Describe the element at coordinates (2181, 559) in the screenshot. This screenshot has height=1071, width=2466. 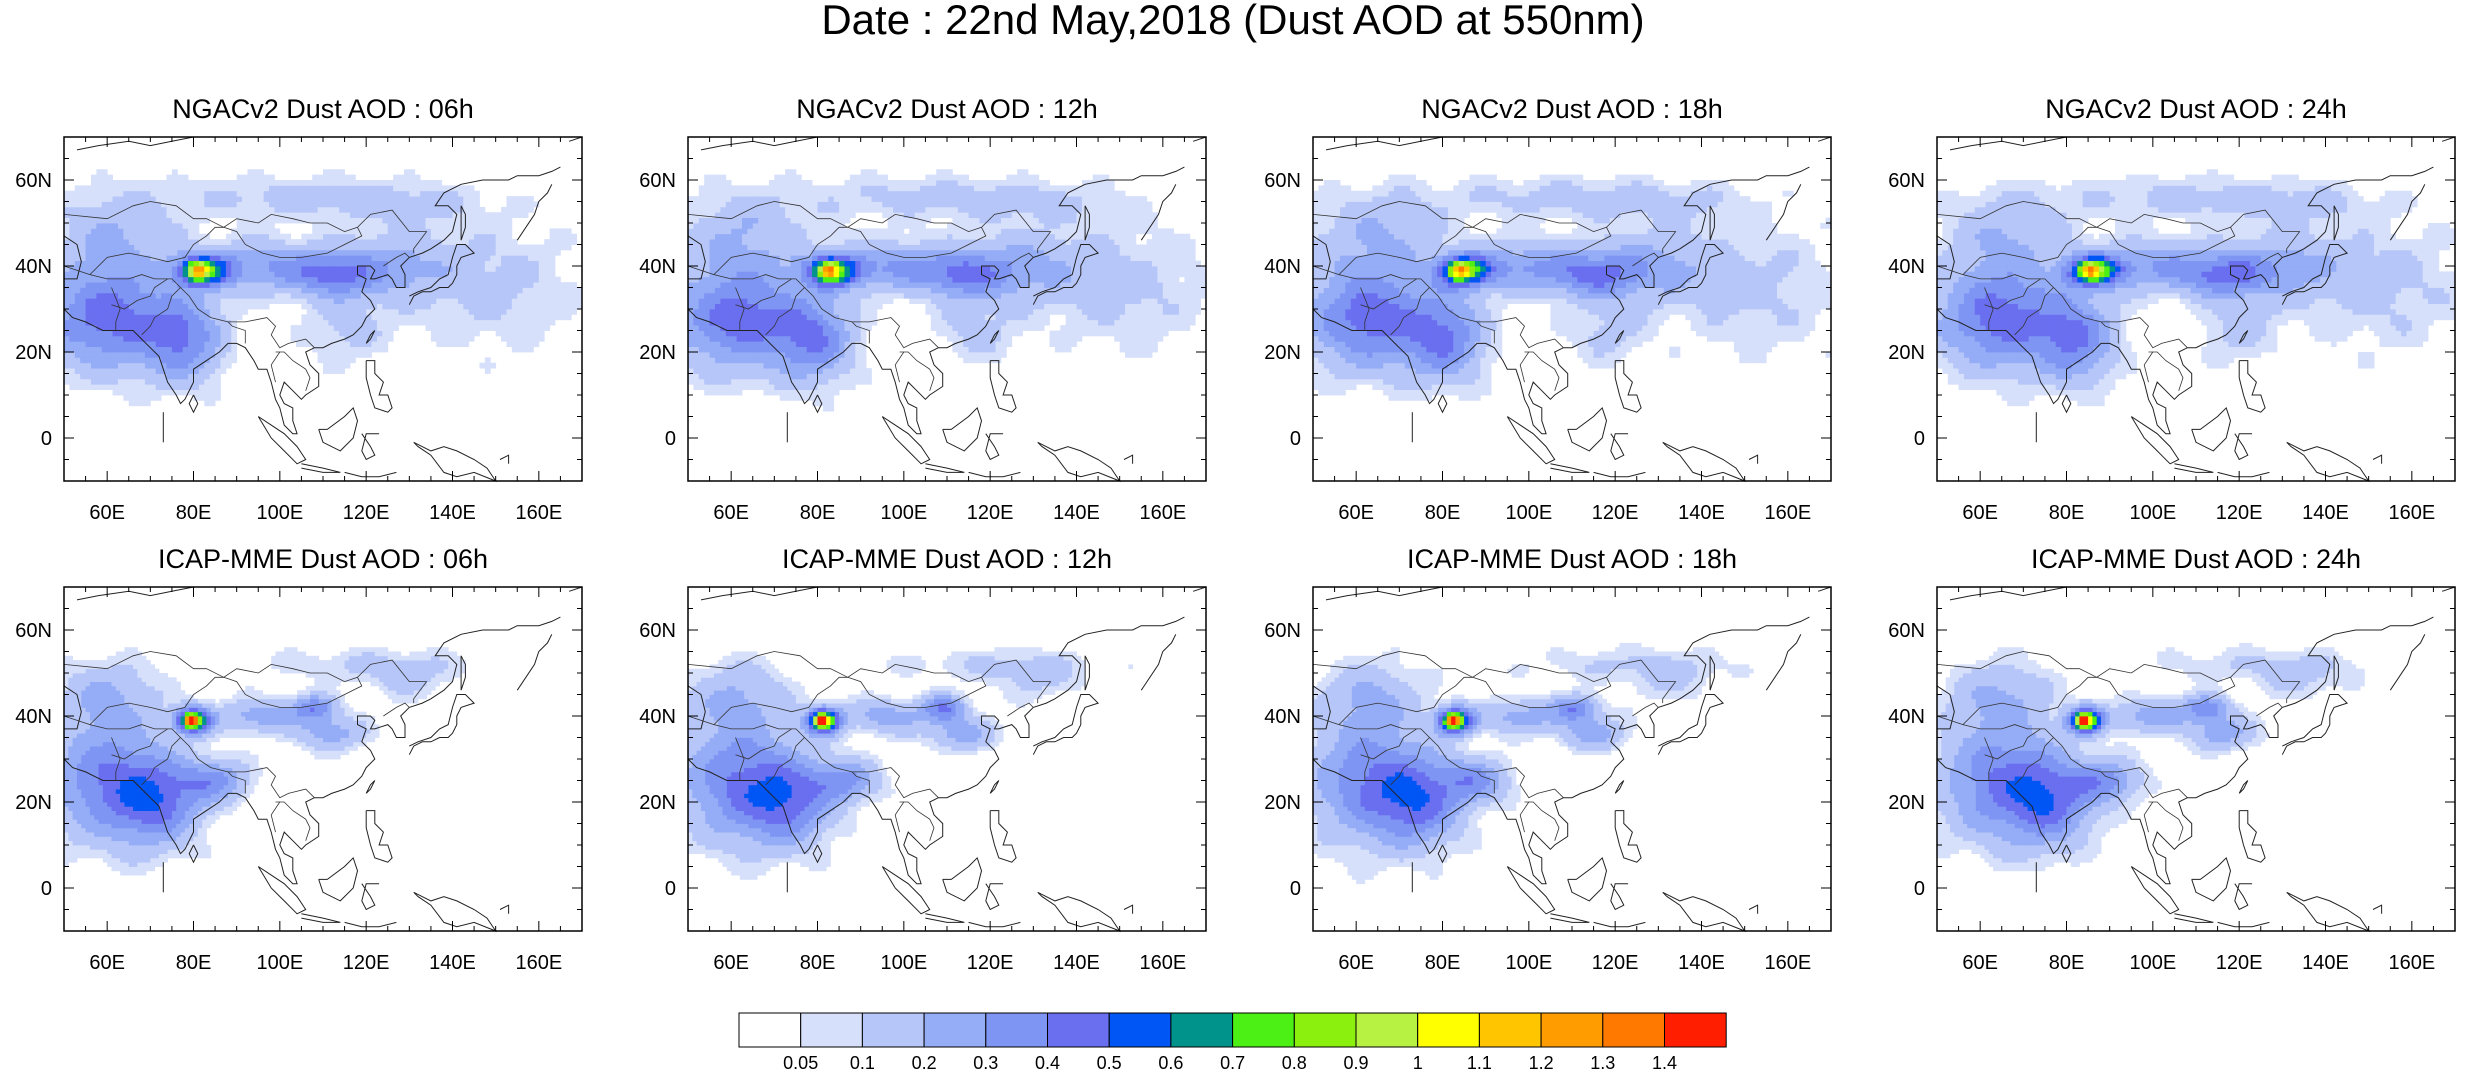
I see `panel-title: ICAP-MME Dust AOD : 24h` at that location.